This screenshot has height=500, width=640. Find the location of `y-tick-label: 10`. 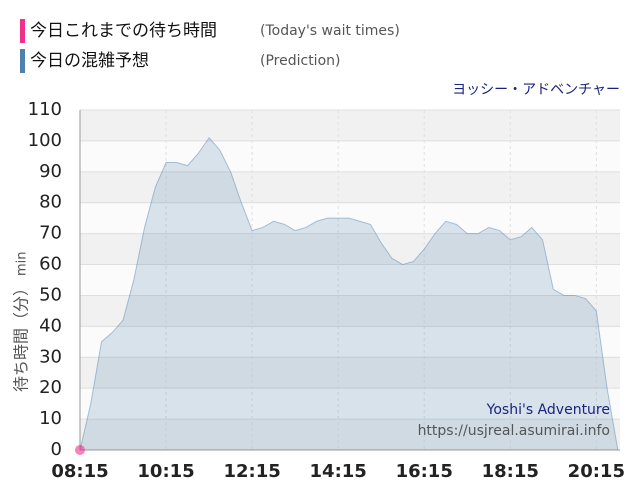

y-tick-label: 10 is located at coordinates (50, 418).